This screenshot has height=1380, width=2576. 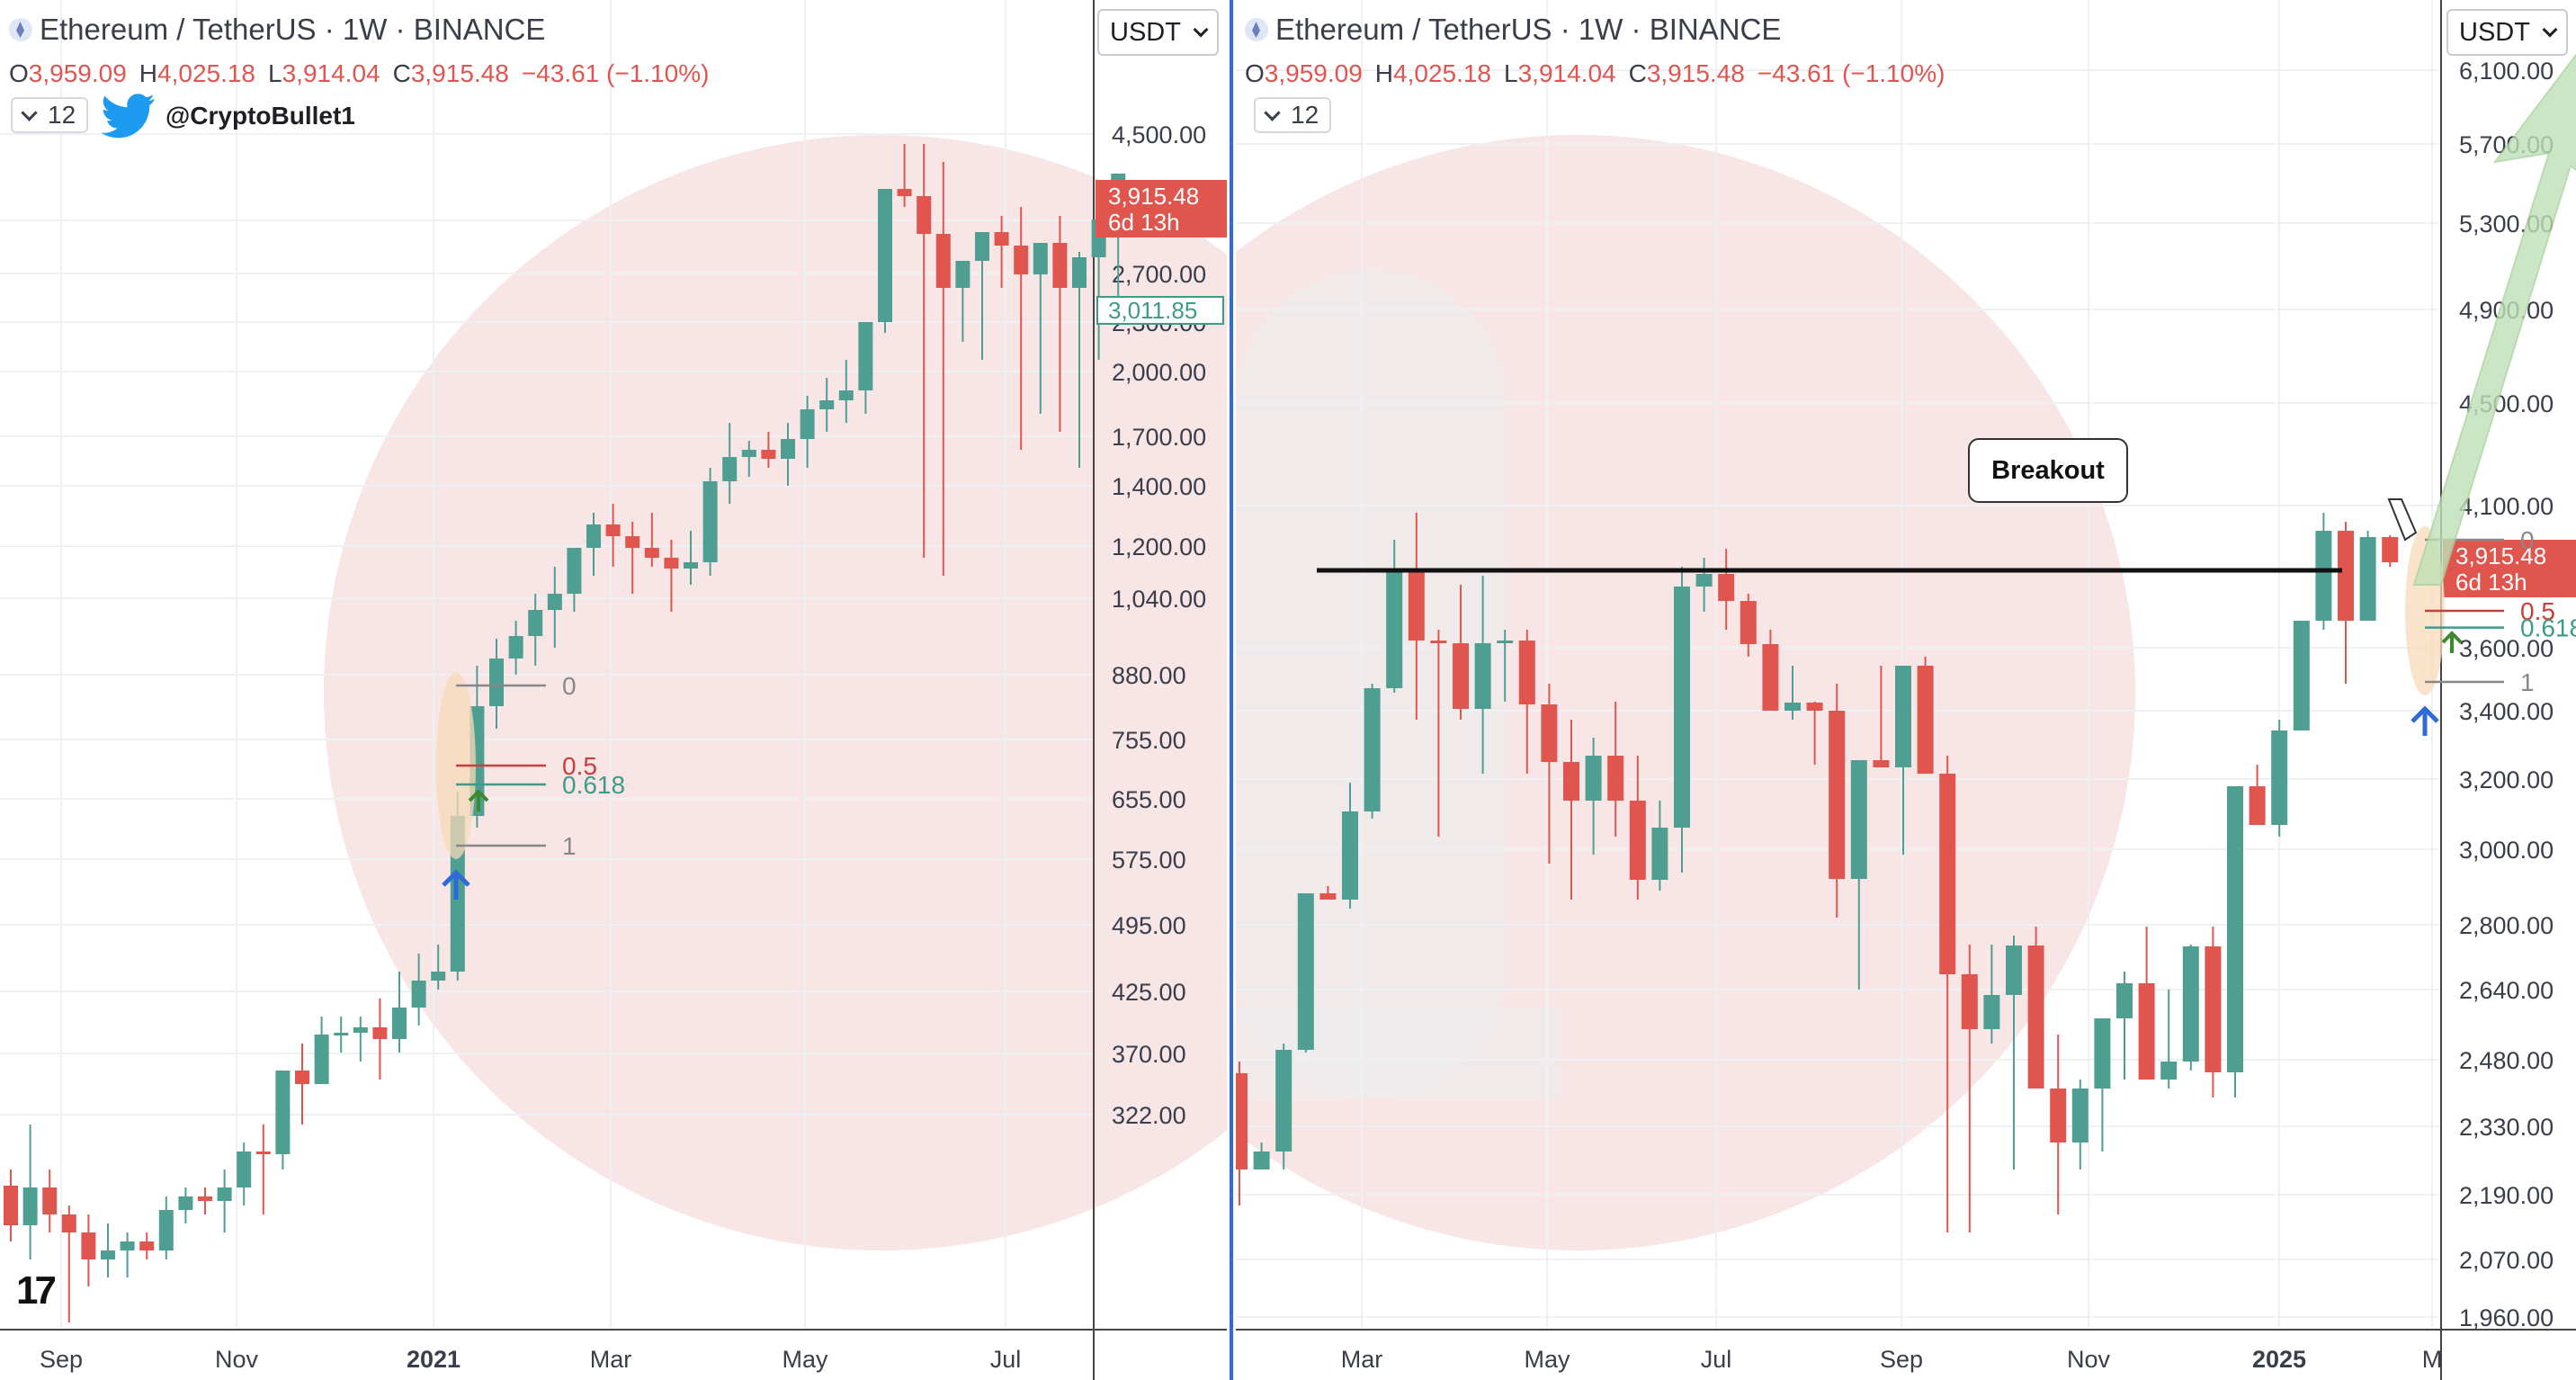 I want to click on price-tick-label: 3,000.00, so click(x=2506, y=851).